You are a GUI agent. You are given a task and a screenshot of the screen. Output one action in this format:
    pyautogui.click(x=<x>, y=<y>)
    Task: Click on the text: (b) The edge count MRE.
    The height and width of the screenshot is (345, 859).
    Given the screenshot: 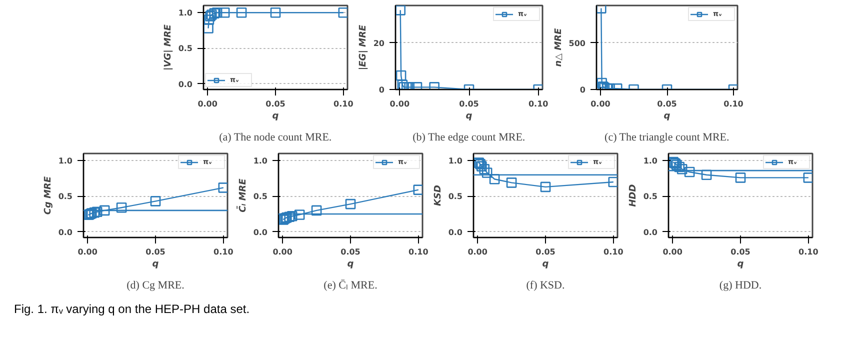 What is the action you would take?
    pyautogui.click(x=469, y=138)
    